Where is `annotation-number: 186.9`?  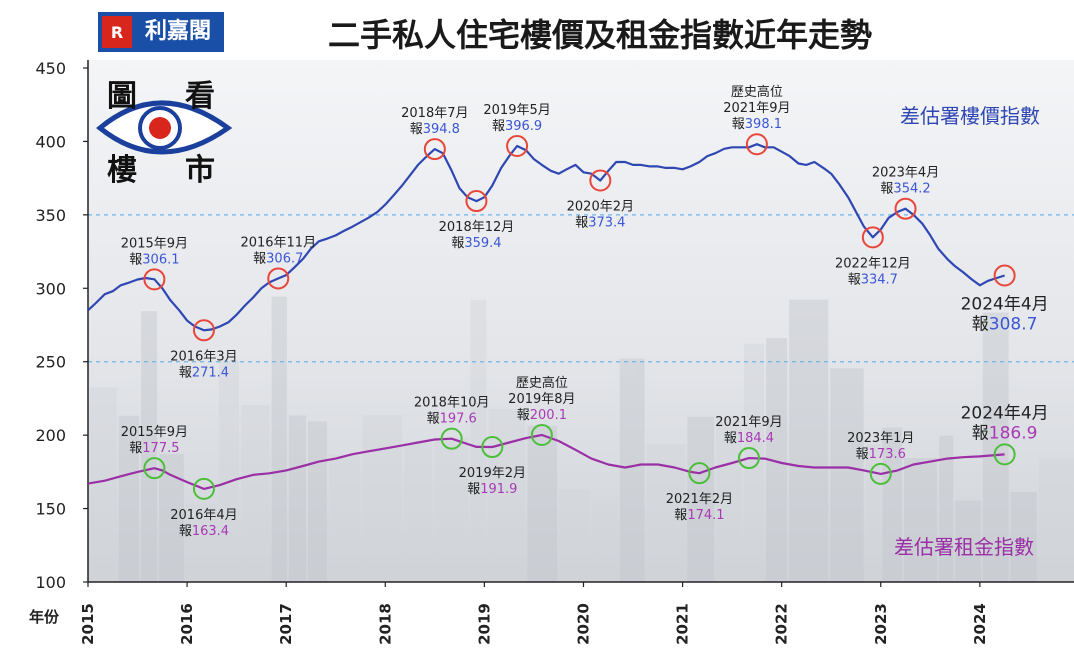 annotation-number: 186.9 is located at coordinates (1013, 433).